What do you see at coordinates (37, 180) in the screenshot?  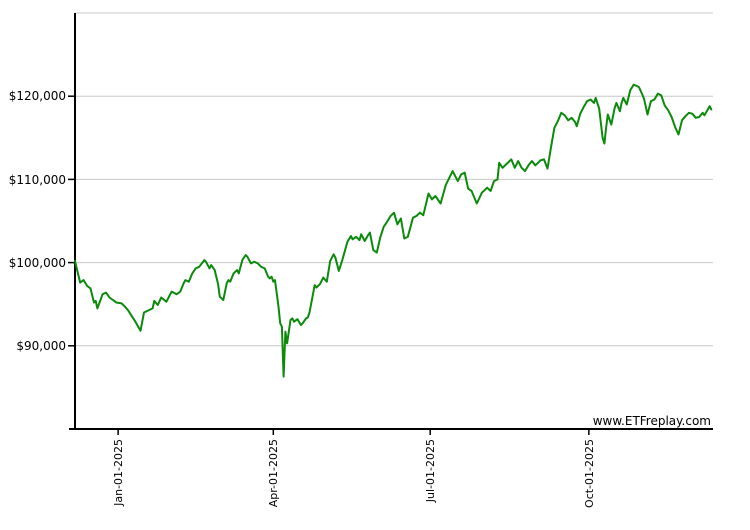 I see `y-axis-label-110000: $110,000` at bounding box center [37, 180].